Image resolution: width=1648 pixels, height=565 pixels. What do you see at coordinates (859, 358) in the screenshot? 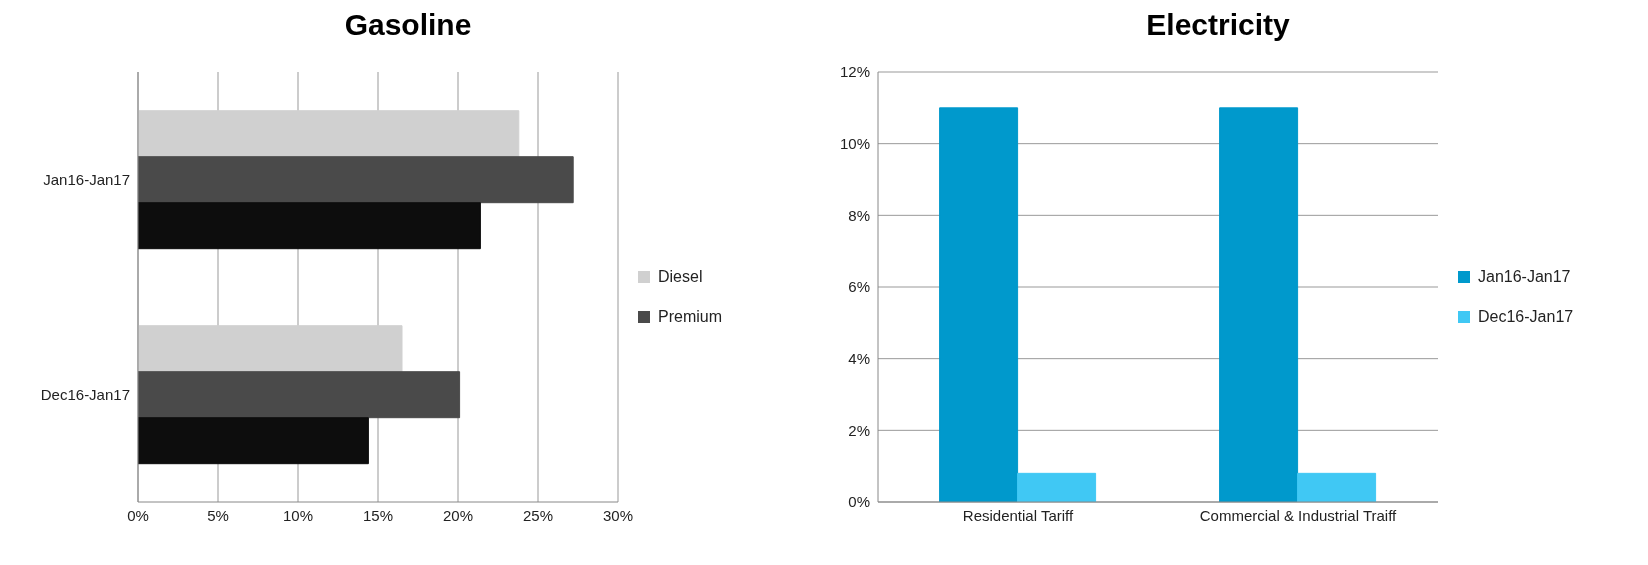
I see `y-tick-label: 4%` at bounding box center [859, 358].